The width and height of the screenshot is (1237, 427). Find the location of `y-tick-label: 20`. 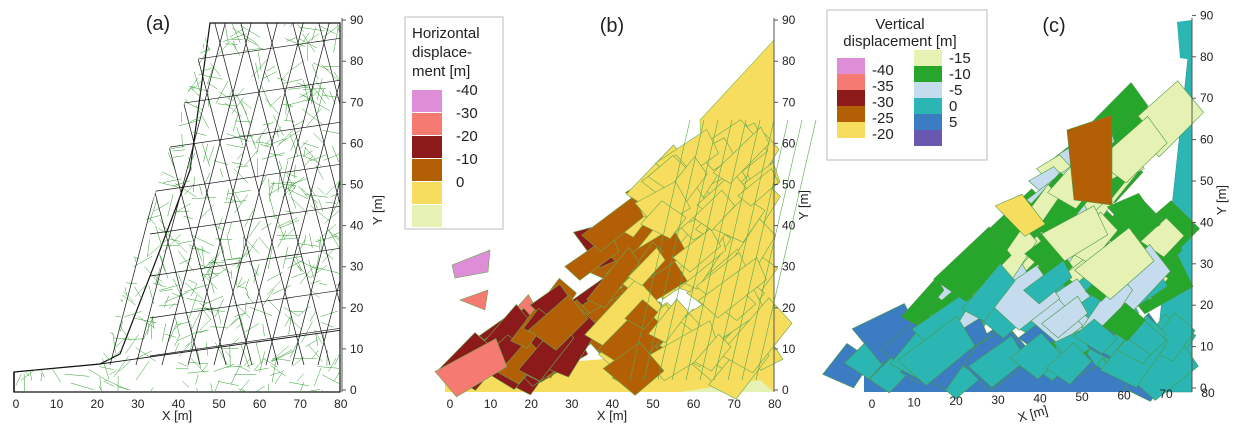

y-tick-label: 20 is located at coordinates (1207, 305).